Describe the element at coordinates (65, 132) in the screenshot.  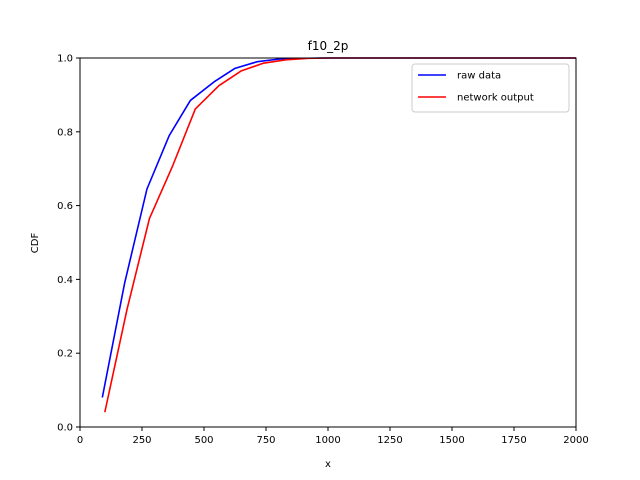
I see `y-tick-label: 0.8` at that location.